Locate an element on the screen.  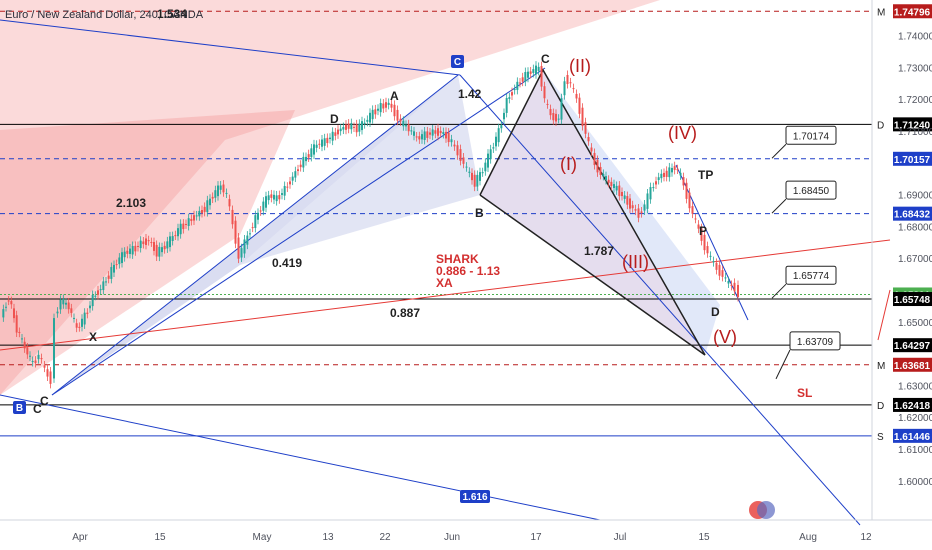
channel-top is located at coordinates (230, 47).